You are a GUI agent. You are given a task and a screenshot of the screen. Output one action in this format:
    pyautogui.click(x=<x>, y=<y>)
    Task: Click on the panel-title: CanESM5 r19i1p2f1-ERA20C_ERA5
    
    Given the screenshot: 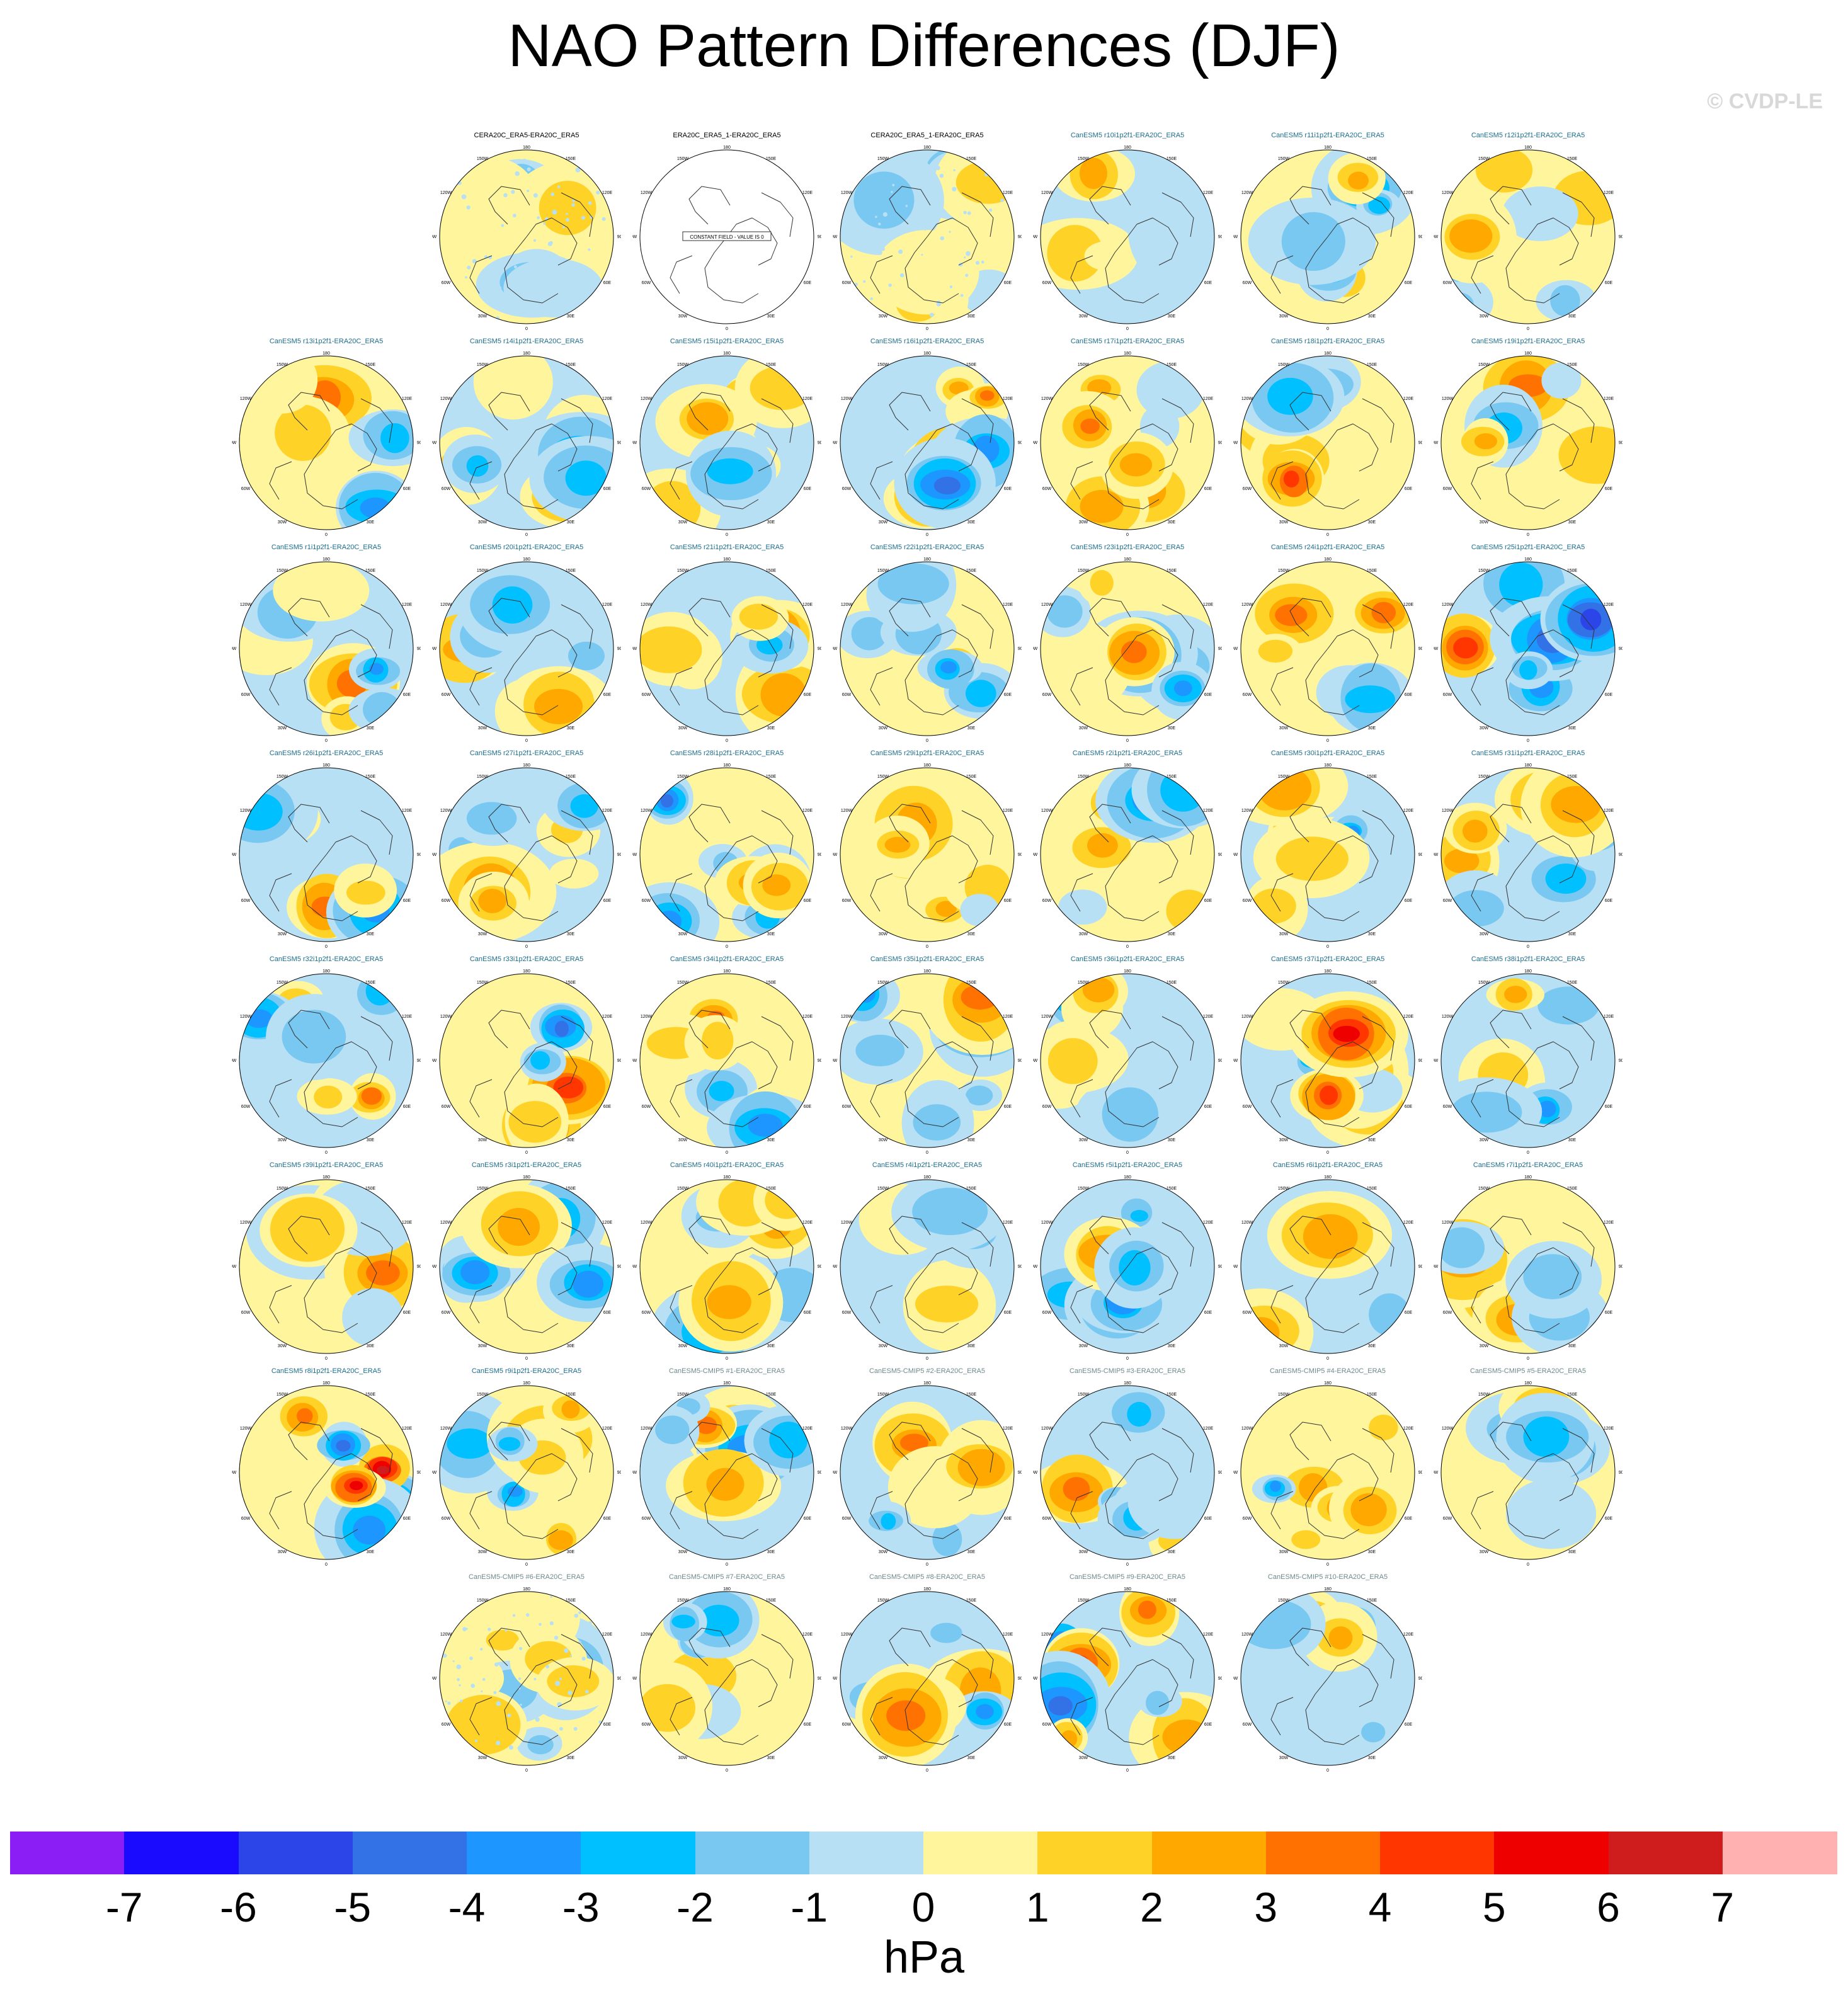 What is the action you would take?
    pyautogui.click(x=1528, y=341)
    